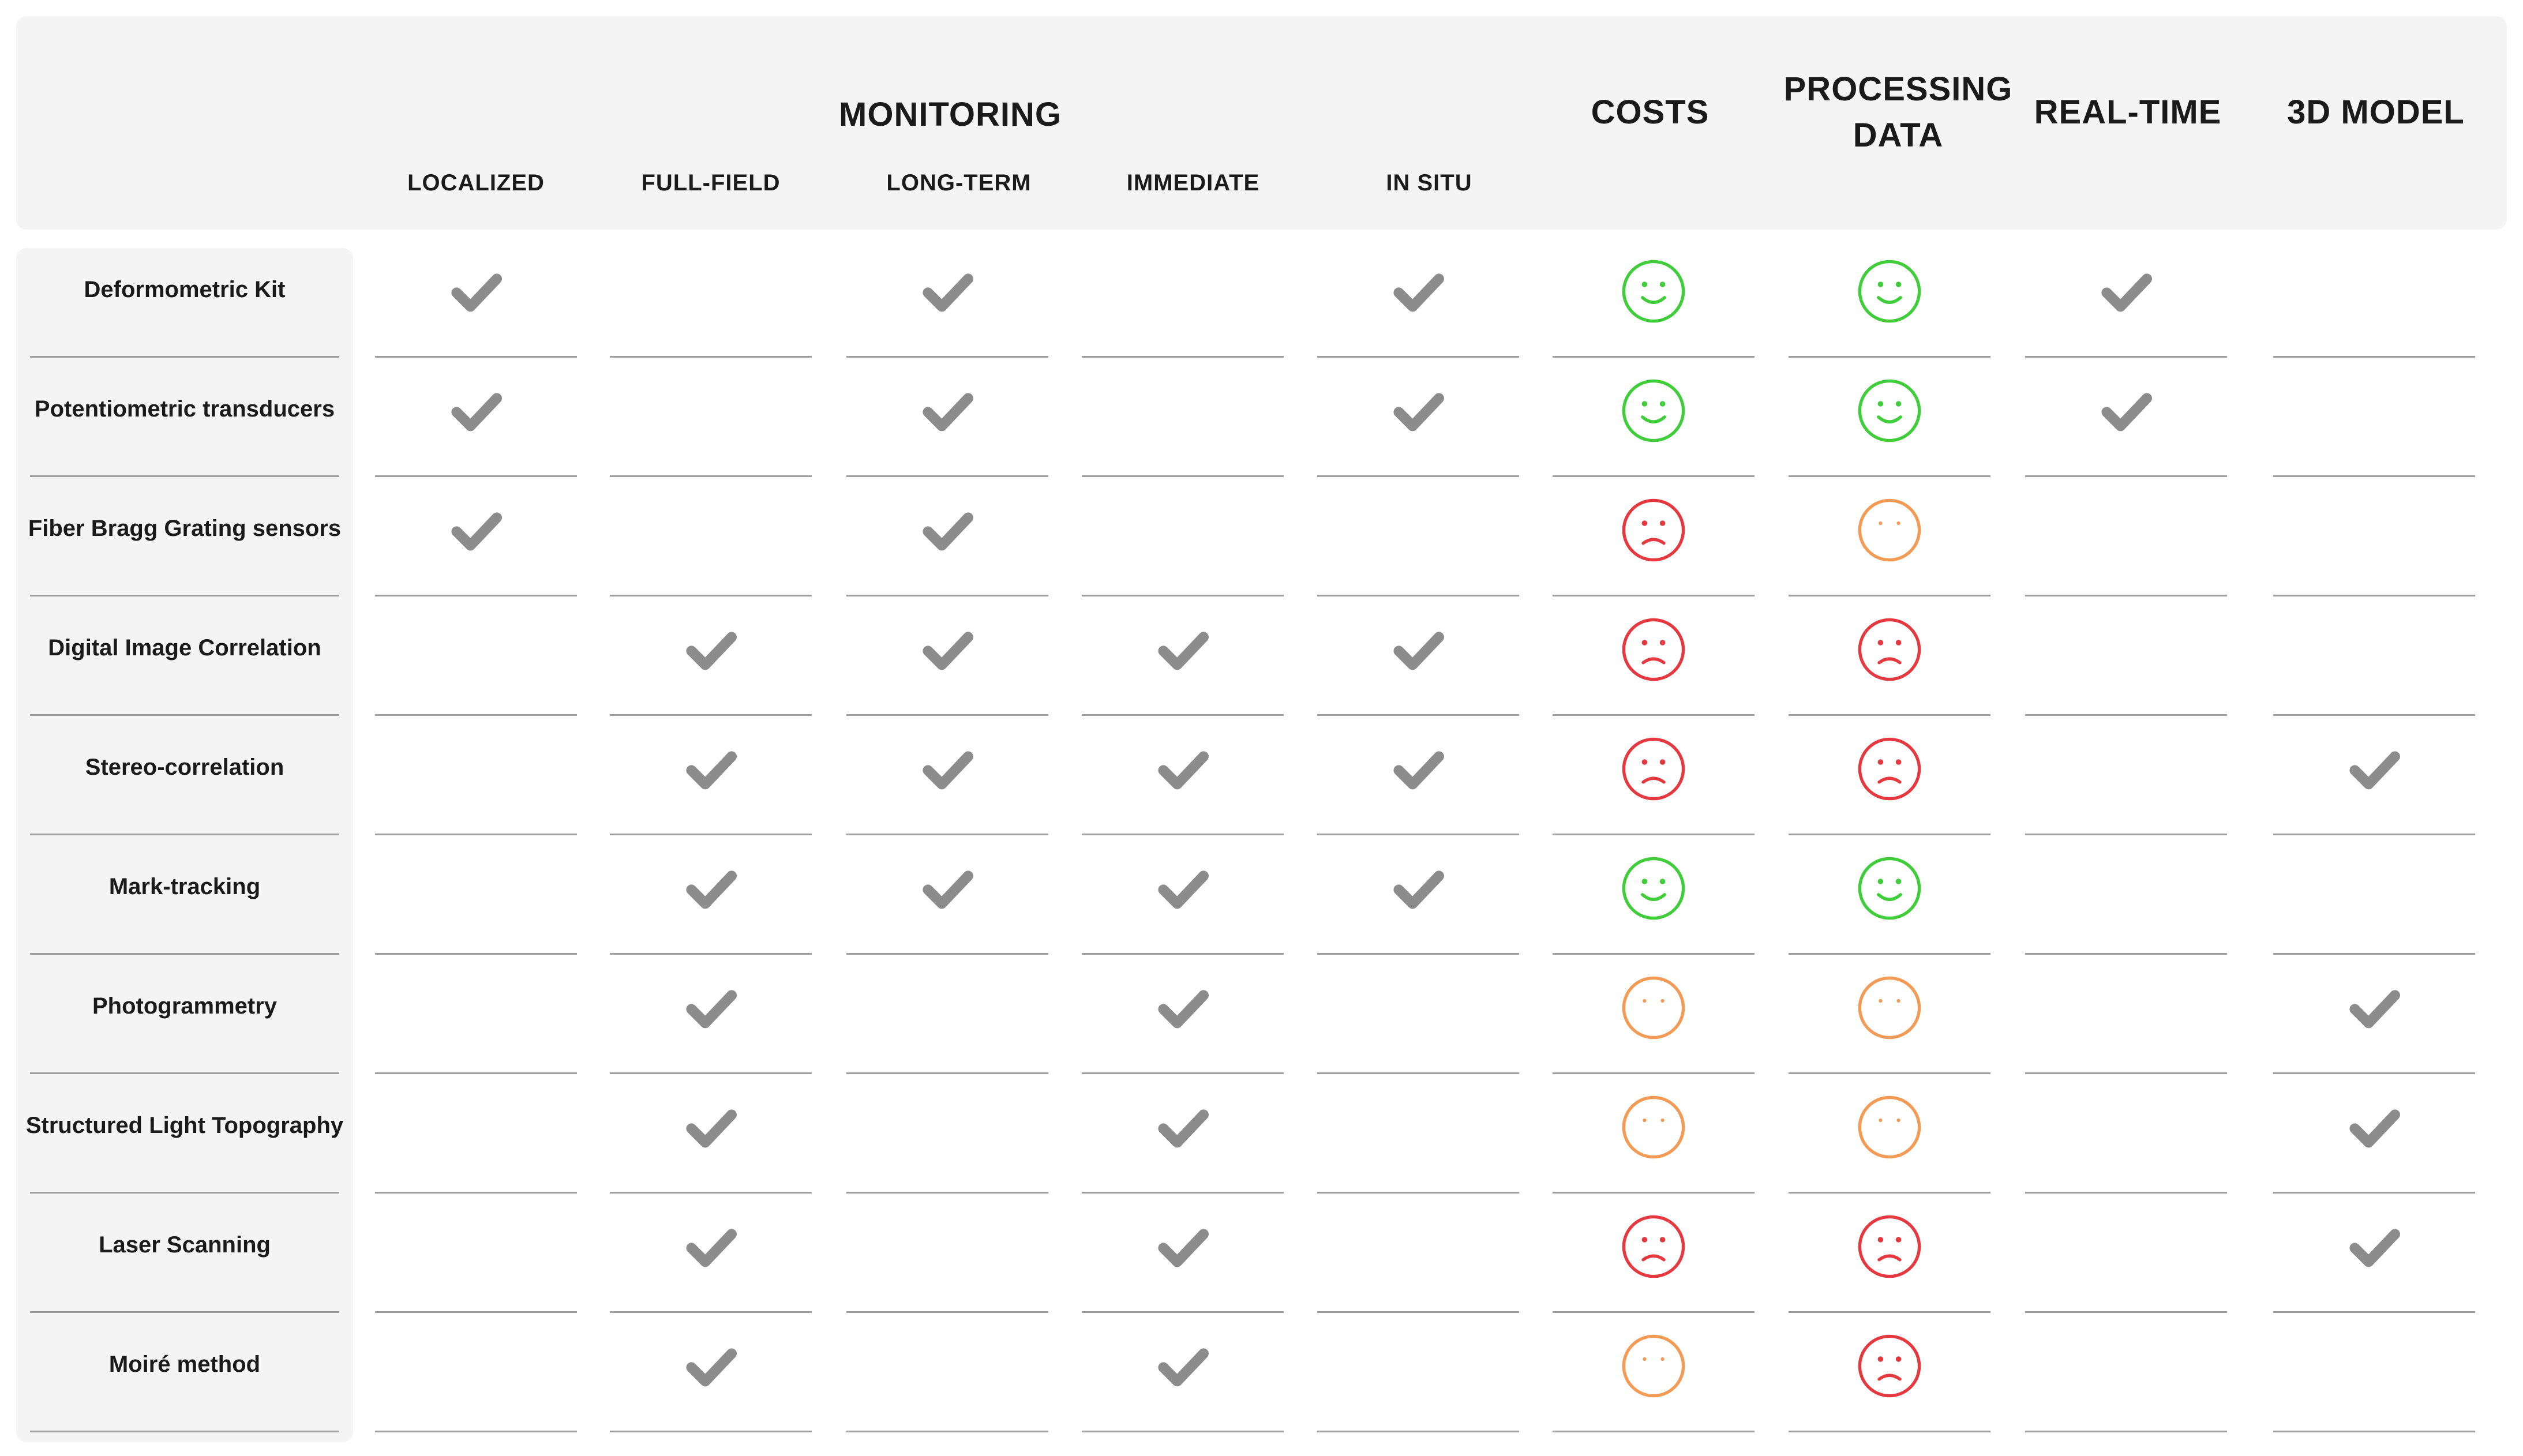  I want to click on column-header-full-field: FULL-FIELD, so click(711, 183).